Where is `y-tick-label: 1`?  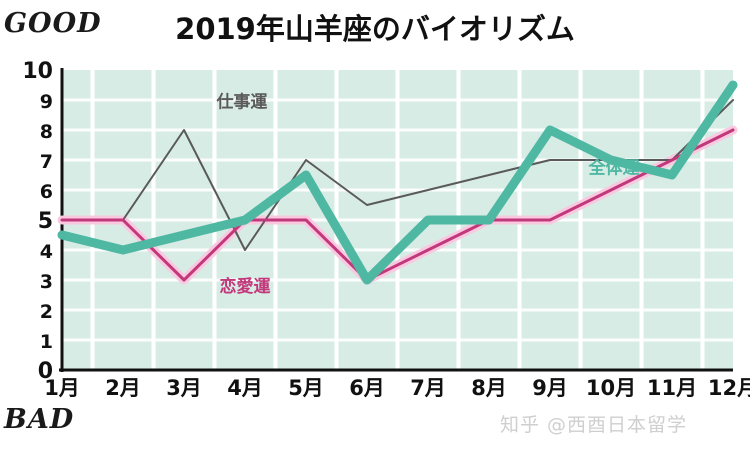
y-tick-label: 1 is located at coordinates (46, 342).